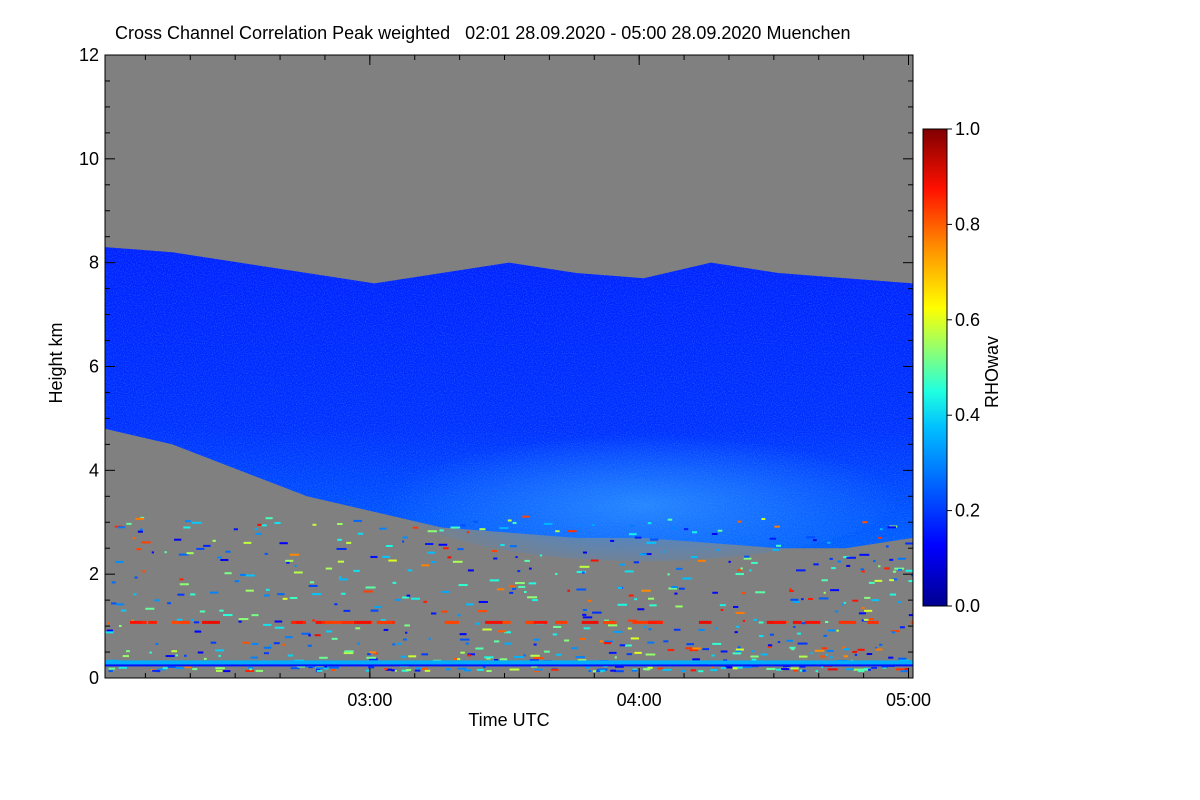 This screenshot has height=800, width=1200. Describe the element at coordinates (89, 55) in the screenshot. I see `y-tick-label: 12` at that location.